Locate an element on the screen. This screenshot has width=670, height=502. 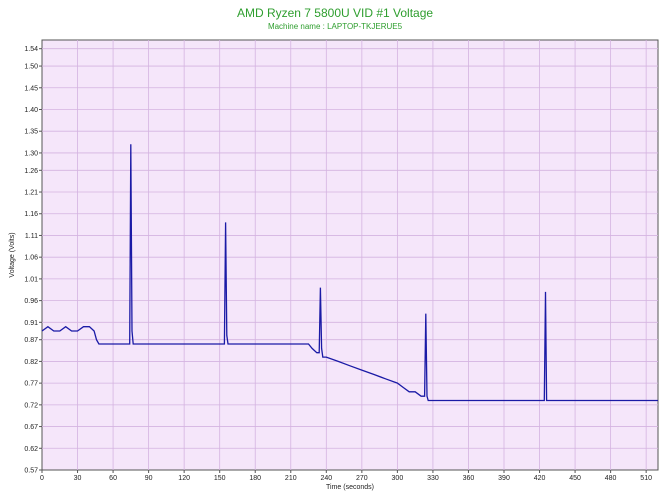
x-tick-label: 30 is located at coordinates (78, 478).